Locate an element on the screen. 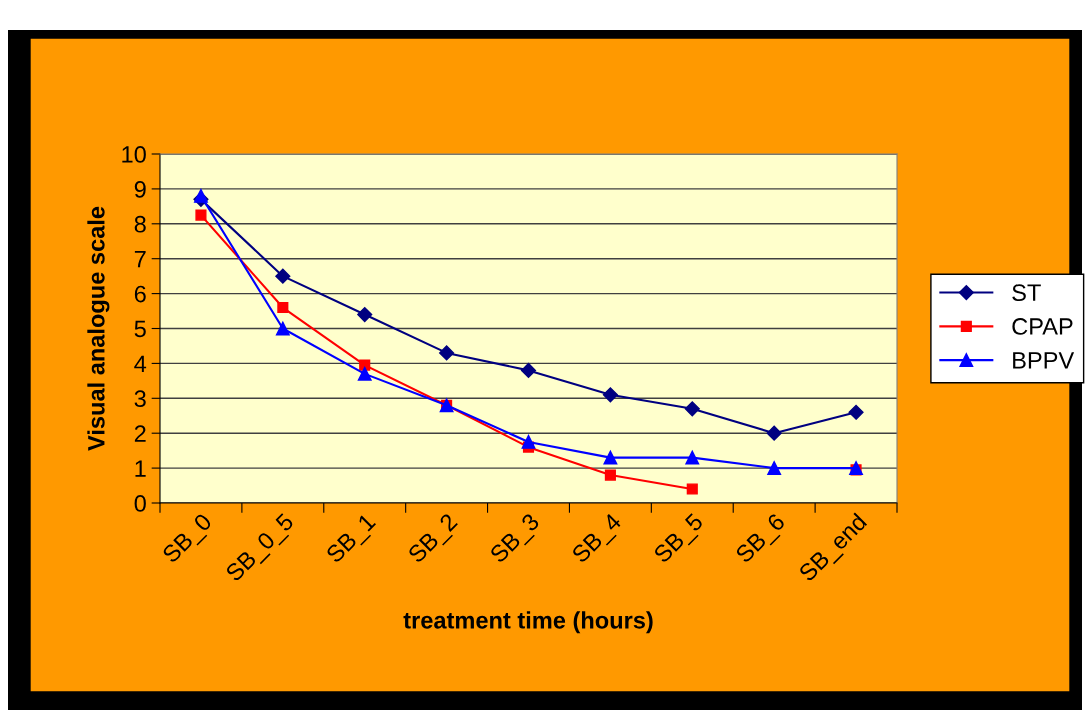 This screenshot has width=1090, height=710. legend-label: ST is located at coordinates (1026, 293).